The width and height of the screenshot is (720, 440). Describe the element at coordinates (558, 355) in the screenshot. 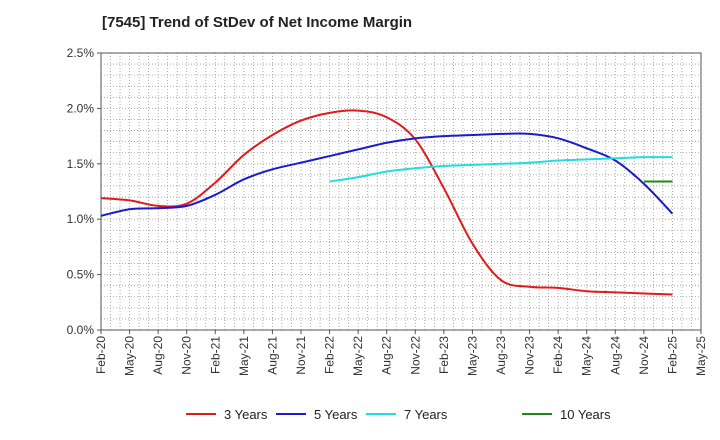

I see `x-tick-label: Feb-24` at that location.